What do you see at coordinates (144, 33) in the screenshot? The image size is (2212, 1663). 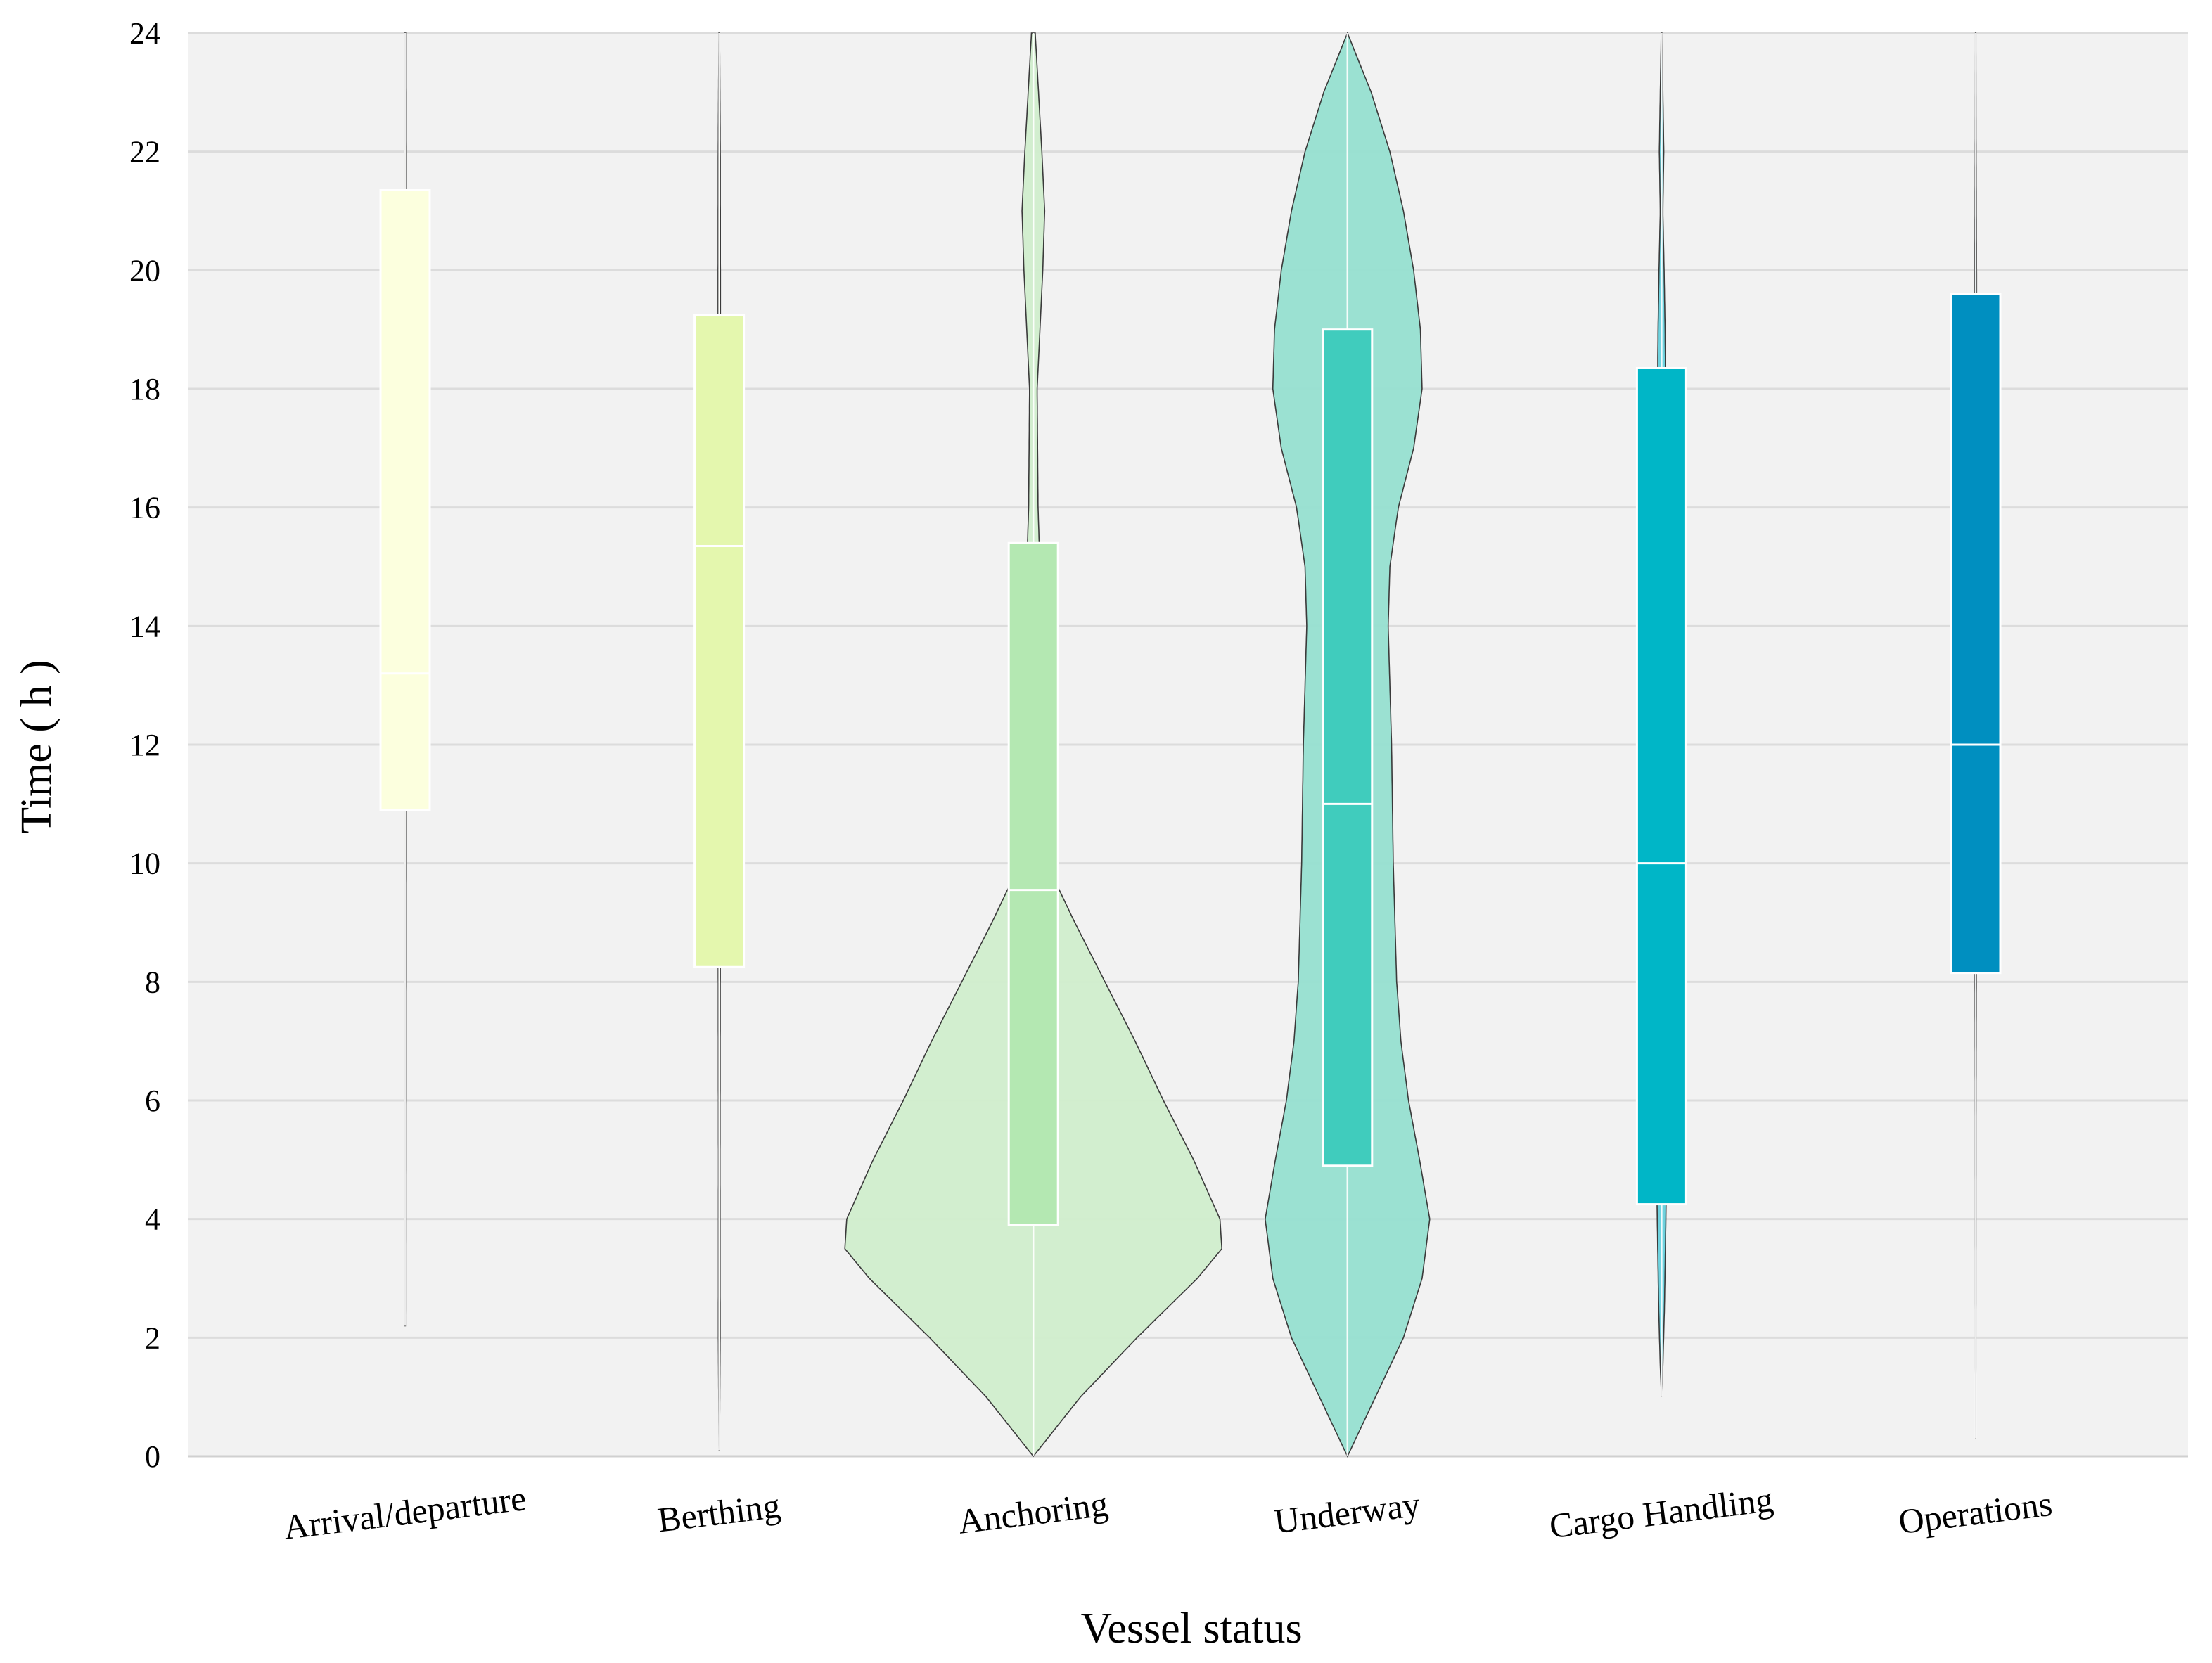 I see `y-tick-label-24: 24` at bounding box center [144, 33].